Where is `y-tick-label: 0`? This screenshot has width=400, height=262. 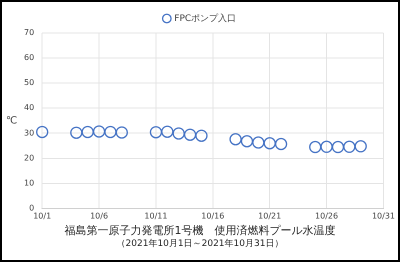
y-tick-label: 0 is located at coordinates (31, 207).